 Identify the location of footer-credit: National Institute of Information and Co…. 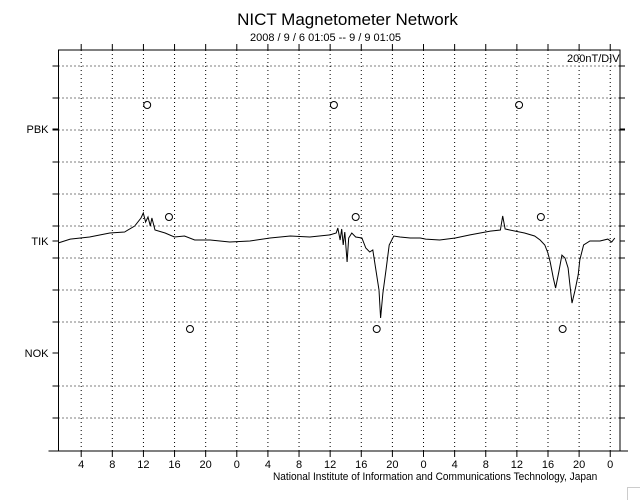
(435, 477).